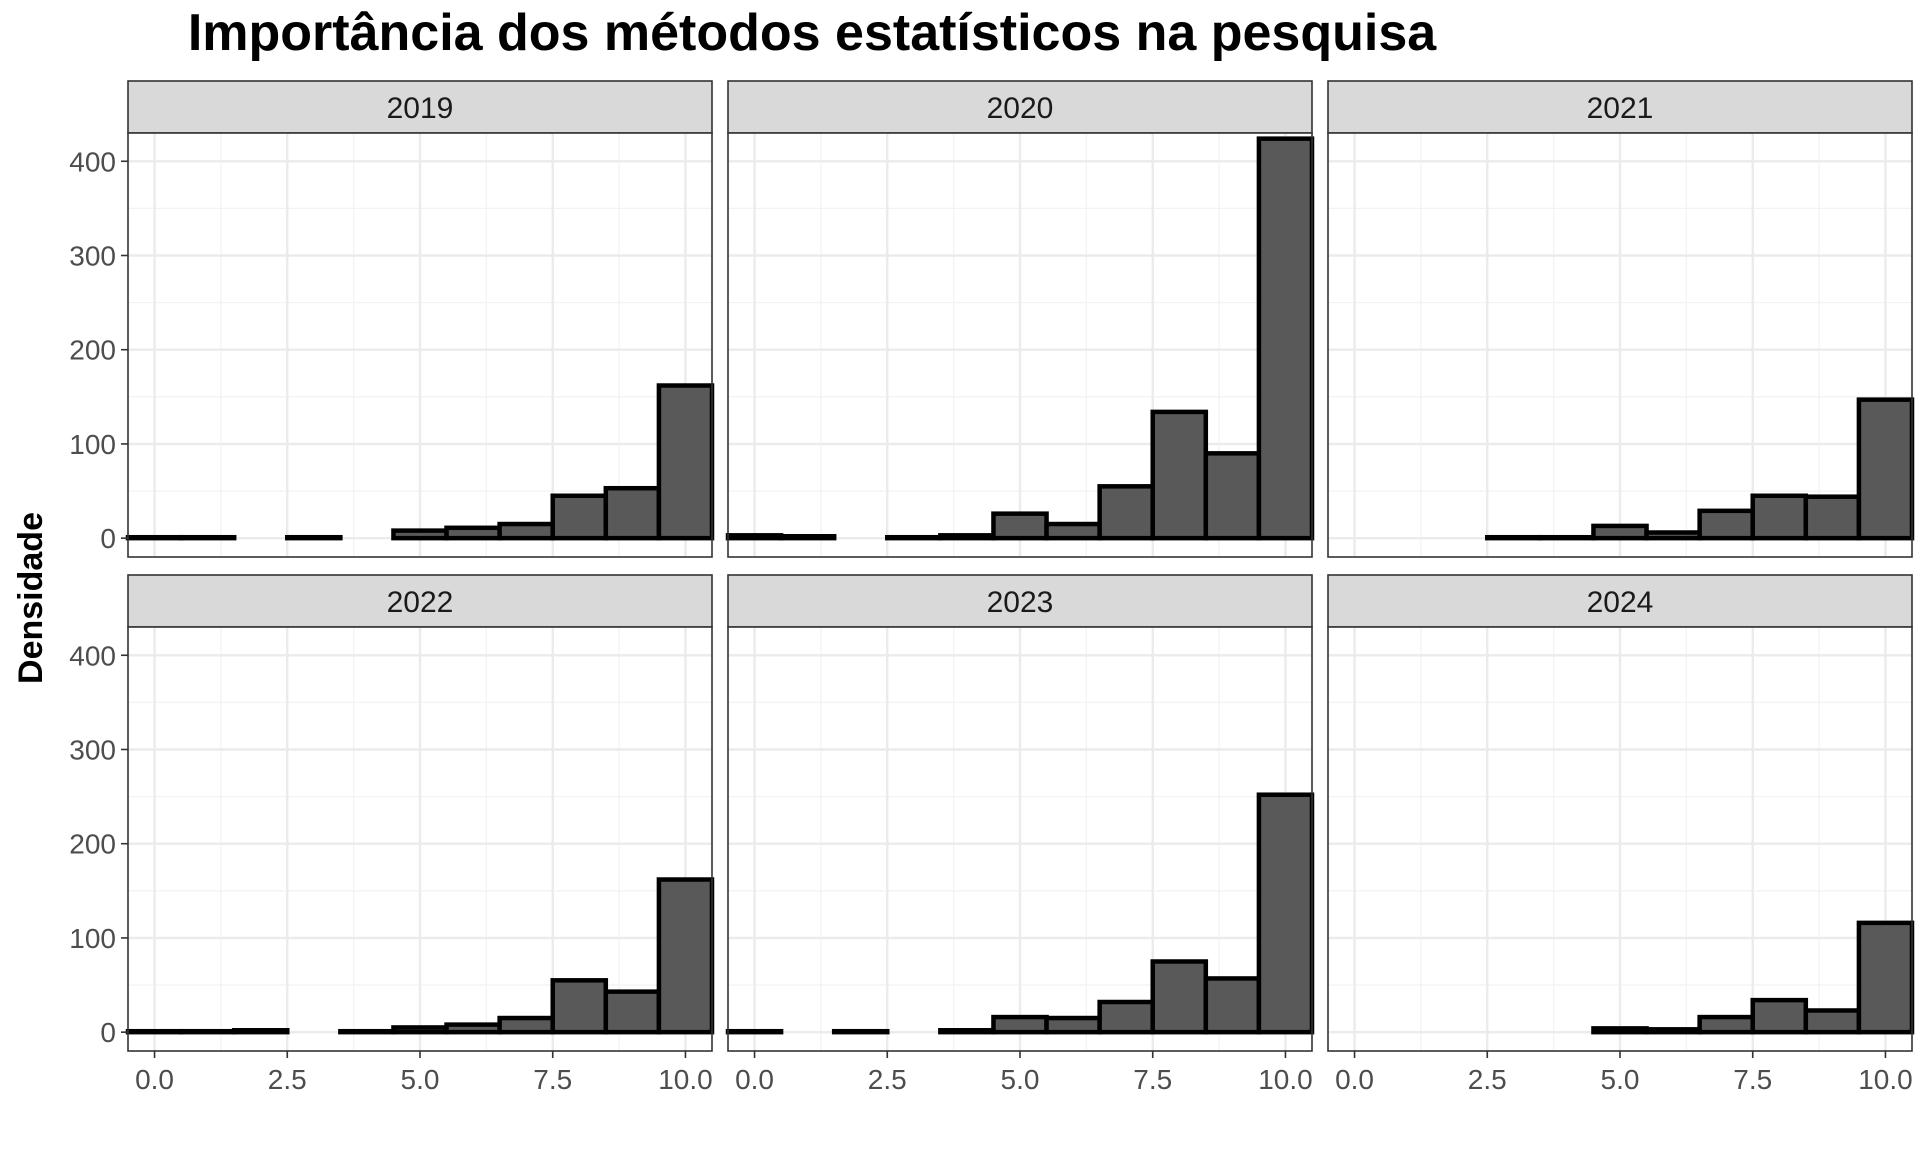 The image size is (1920, 1152). I want to click on facet-label: 2024, so click(1620, 602).